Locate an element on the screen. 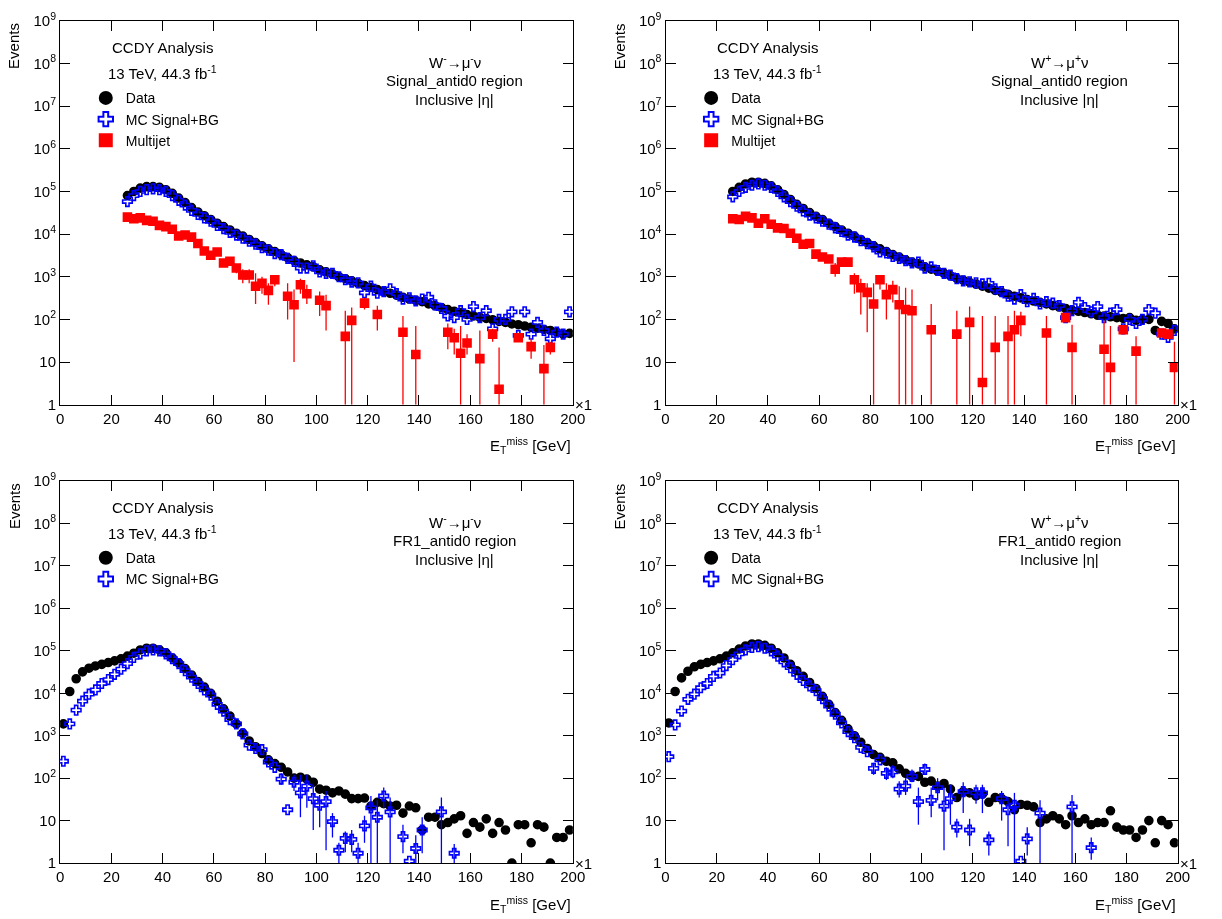  annotation: Signal_antid0 region is located at coordinates (1059, 80).